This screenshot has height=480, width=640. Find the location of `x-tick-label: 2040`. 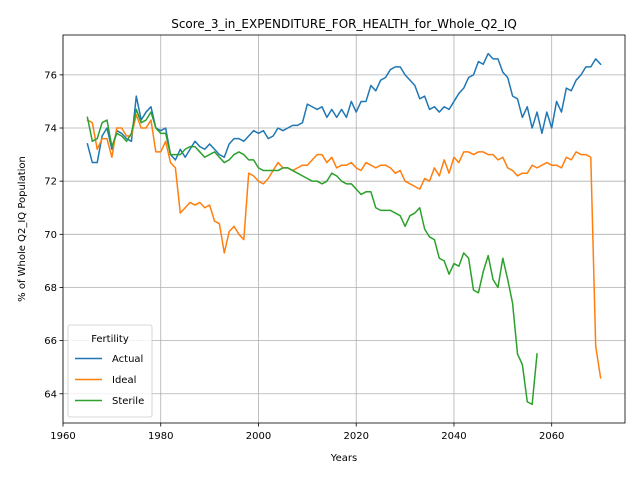

x-tick-label: 2040 is located at coordinates (453, 436).